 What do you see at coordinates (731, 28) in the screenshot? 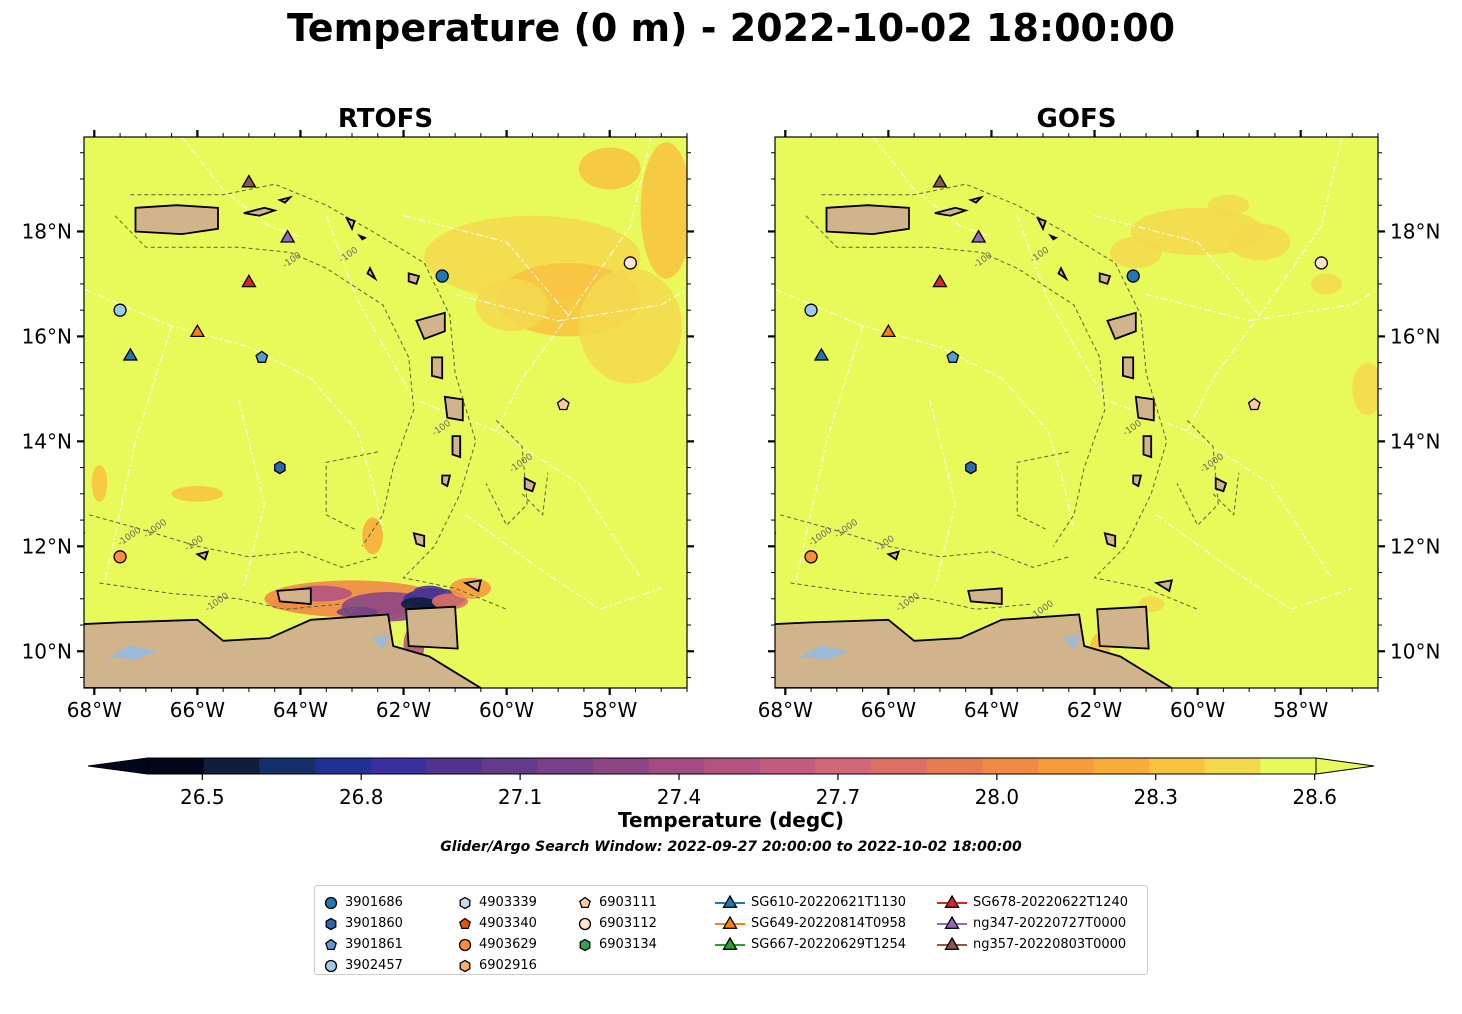
I see `main-title: Temperature (0 m) - 2022-10-02 18:00:00` at bounding box center [731, 28].